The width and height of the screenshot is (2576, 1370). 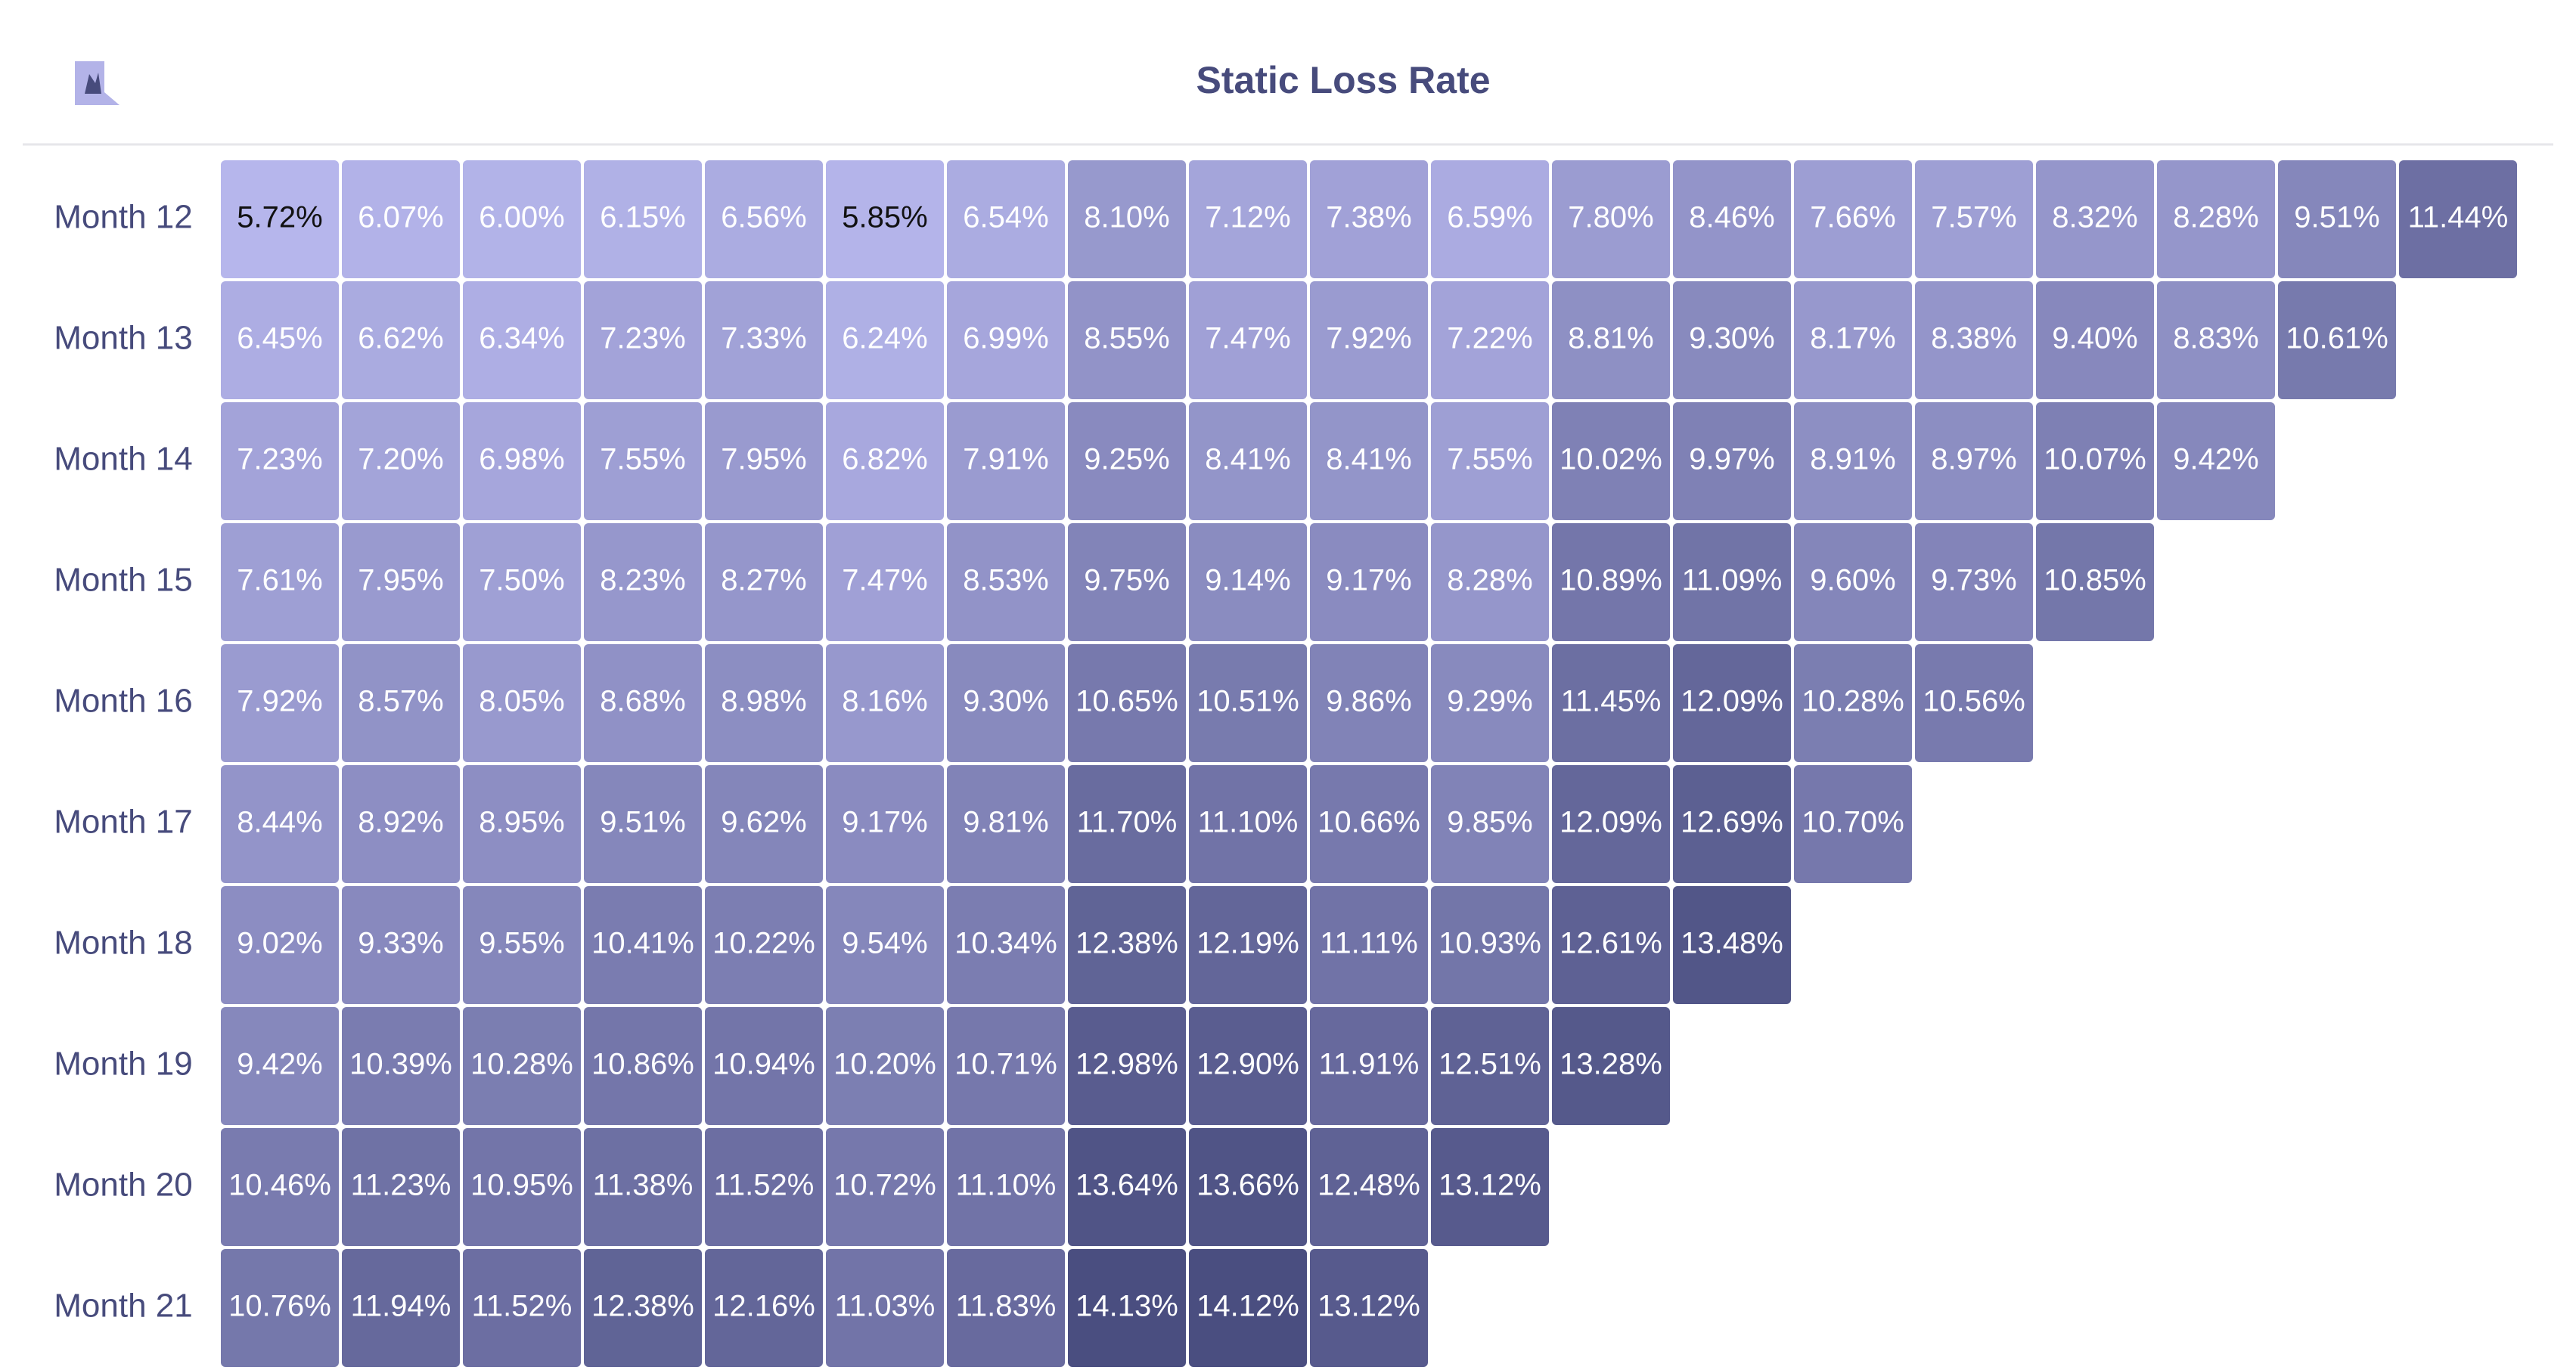 I want to click on cell-label: 9.14%, so click(x=1247, y=580).